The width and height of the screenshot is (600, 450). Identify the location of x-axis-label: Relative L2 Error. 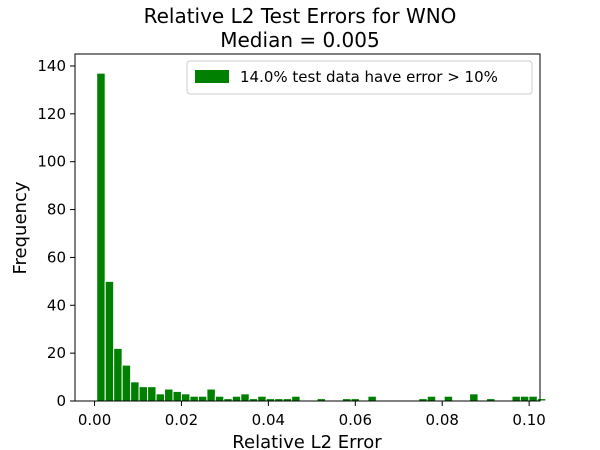
(307, 441).